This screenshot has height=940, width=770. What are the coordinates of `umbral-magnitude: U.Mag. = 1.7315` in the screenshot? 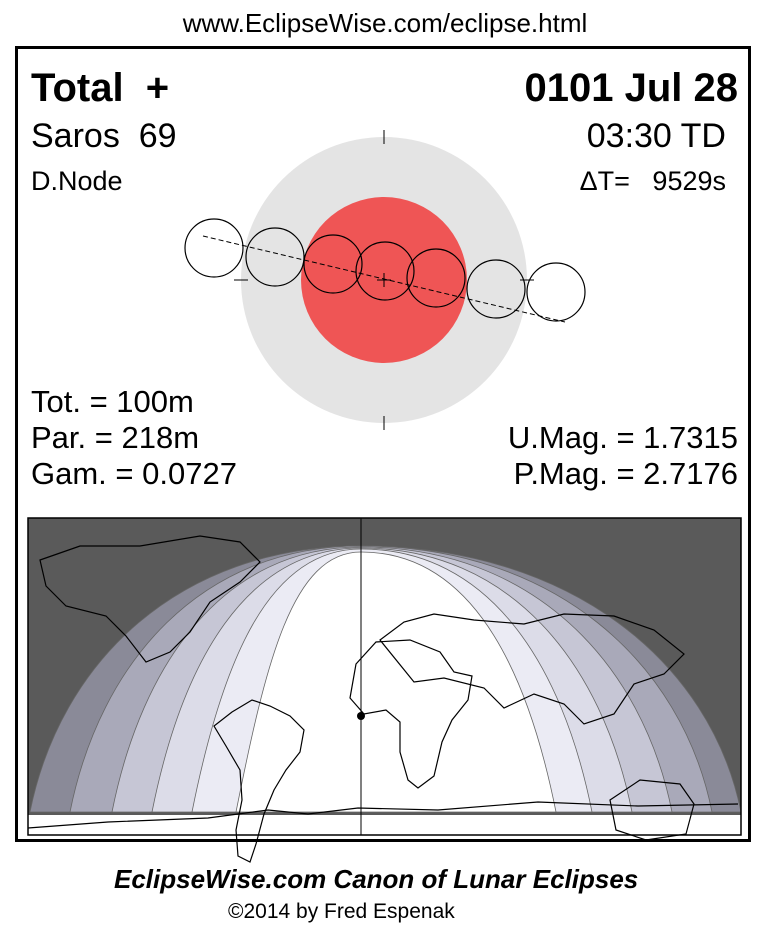 It's located at (622, 437).